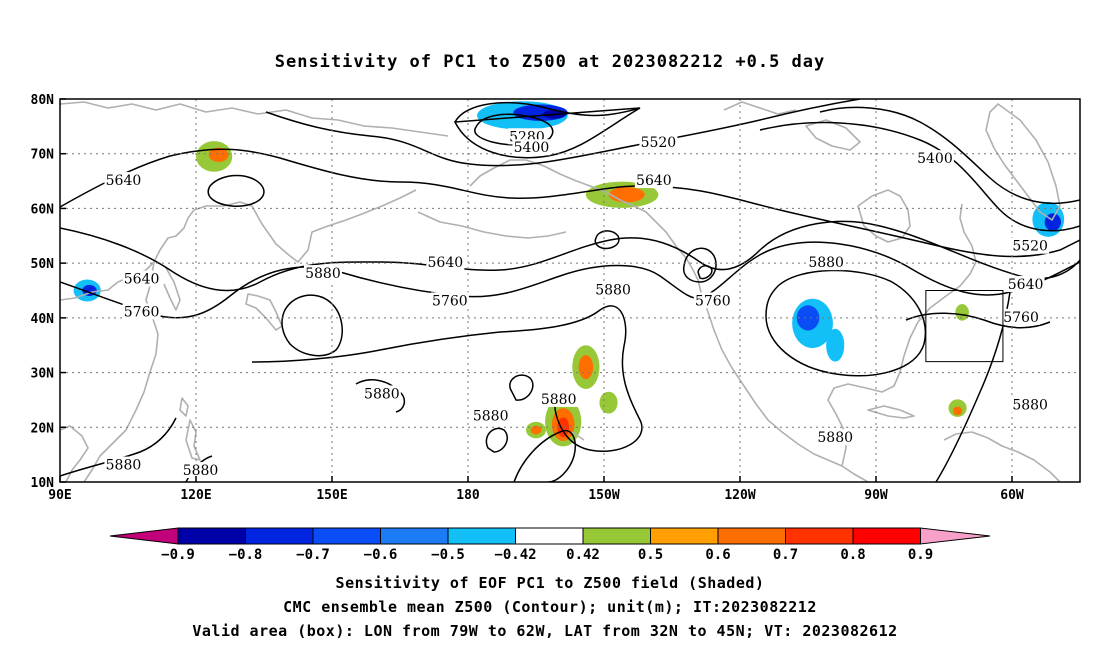 This screenshot has width=1100, height=650. Describe the element at coordinates (920, 555) in the screenshot. I see `colorbar-tick-label: 0.9` at that location.